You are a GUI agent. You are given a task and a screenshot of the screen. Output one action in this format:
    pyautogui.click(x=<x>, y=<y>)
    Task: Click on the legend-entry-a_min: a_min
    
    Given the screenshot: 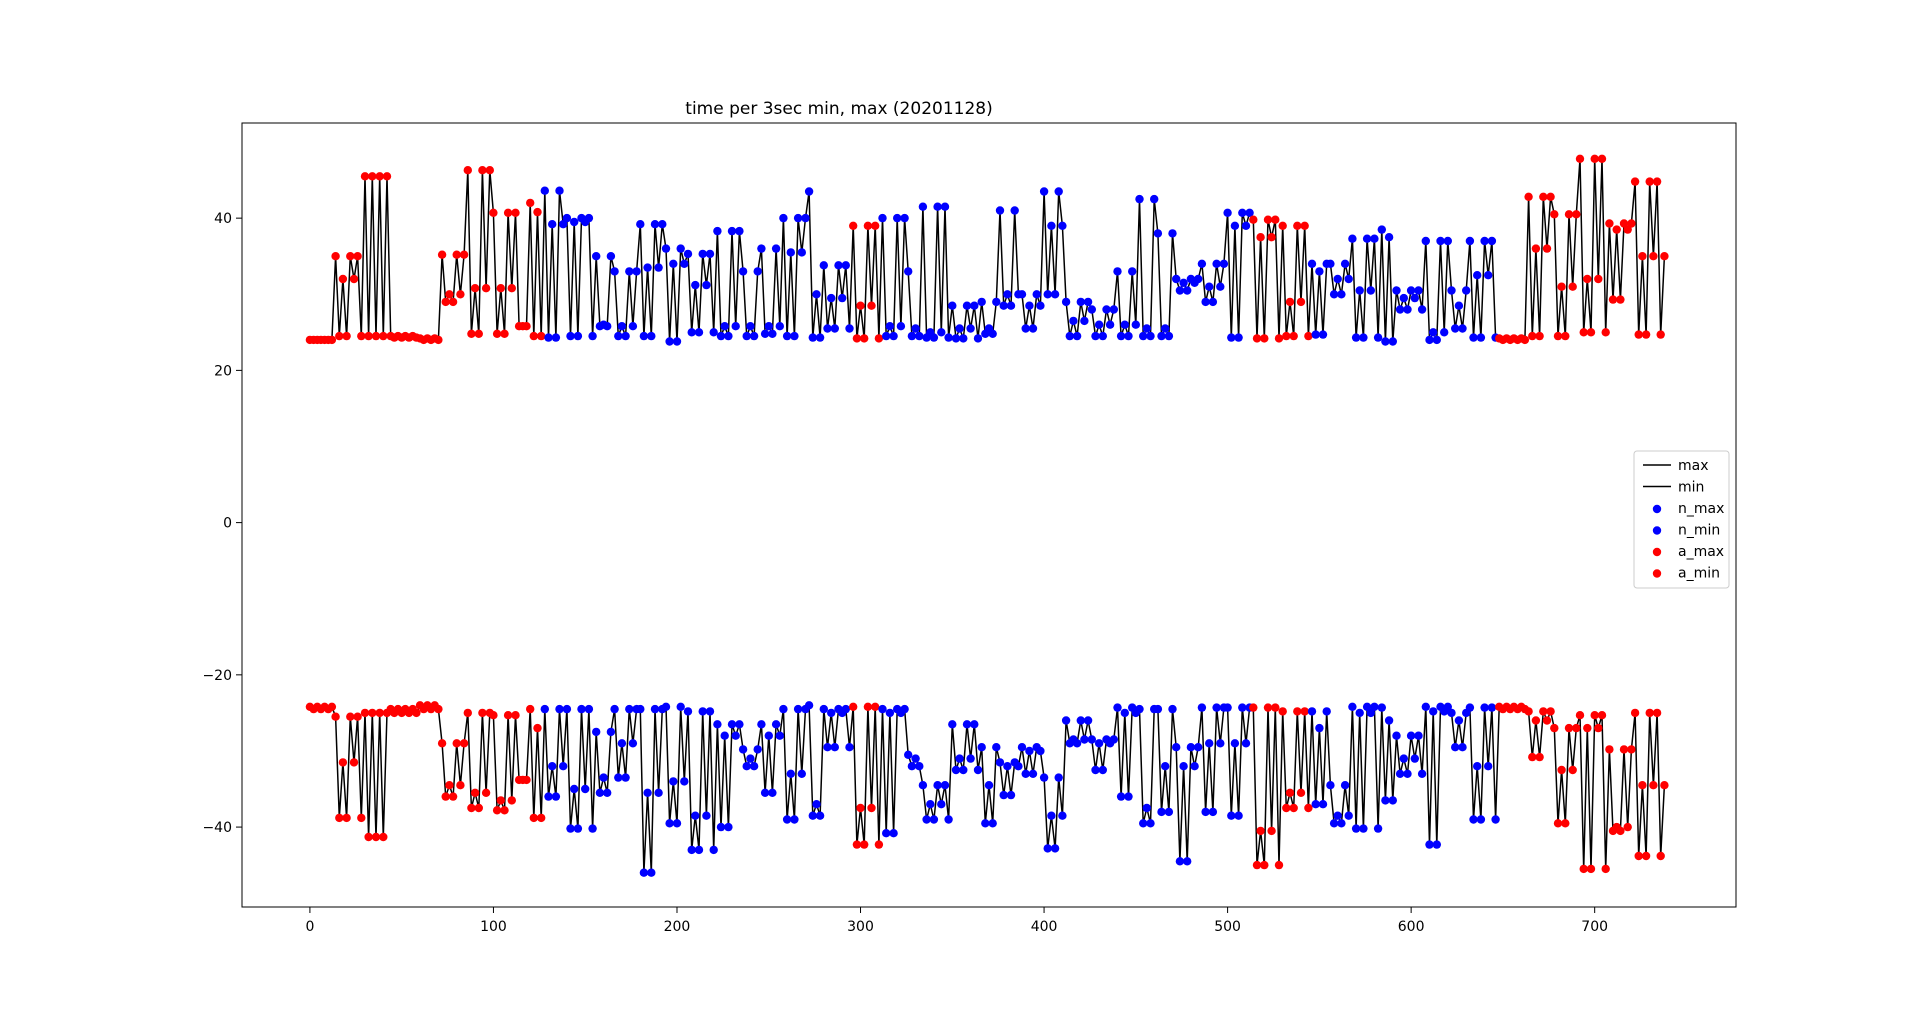 What is the action you would take?
    pyautogui.click(x=1686, y=574)
    